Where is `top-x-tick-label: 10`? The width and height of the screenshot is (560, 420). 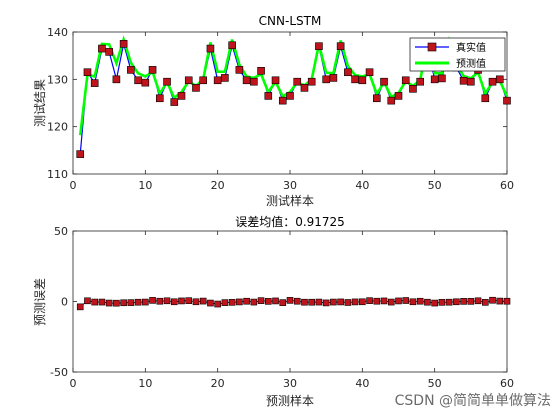 top-x-tick-label: 10 is located at coordinates (145, 185).